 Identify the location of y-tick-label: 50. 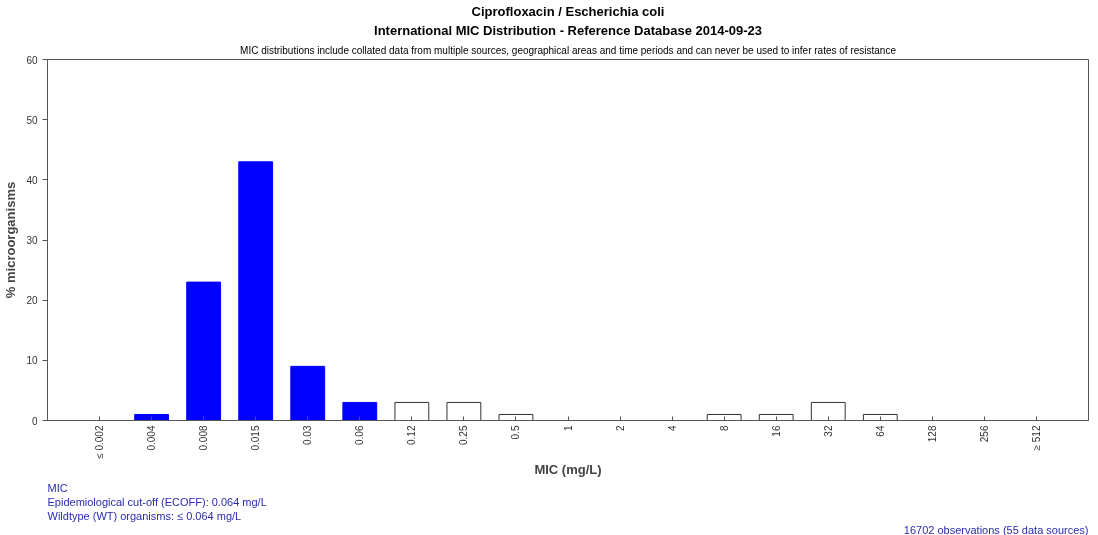
(32, 120).